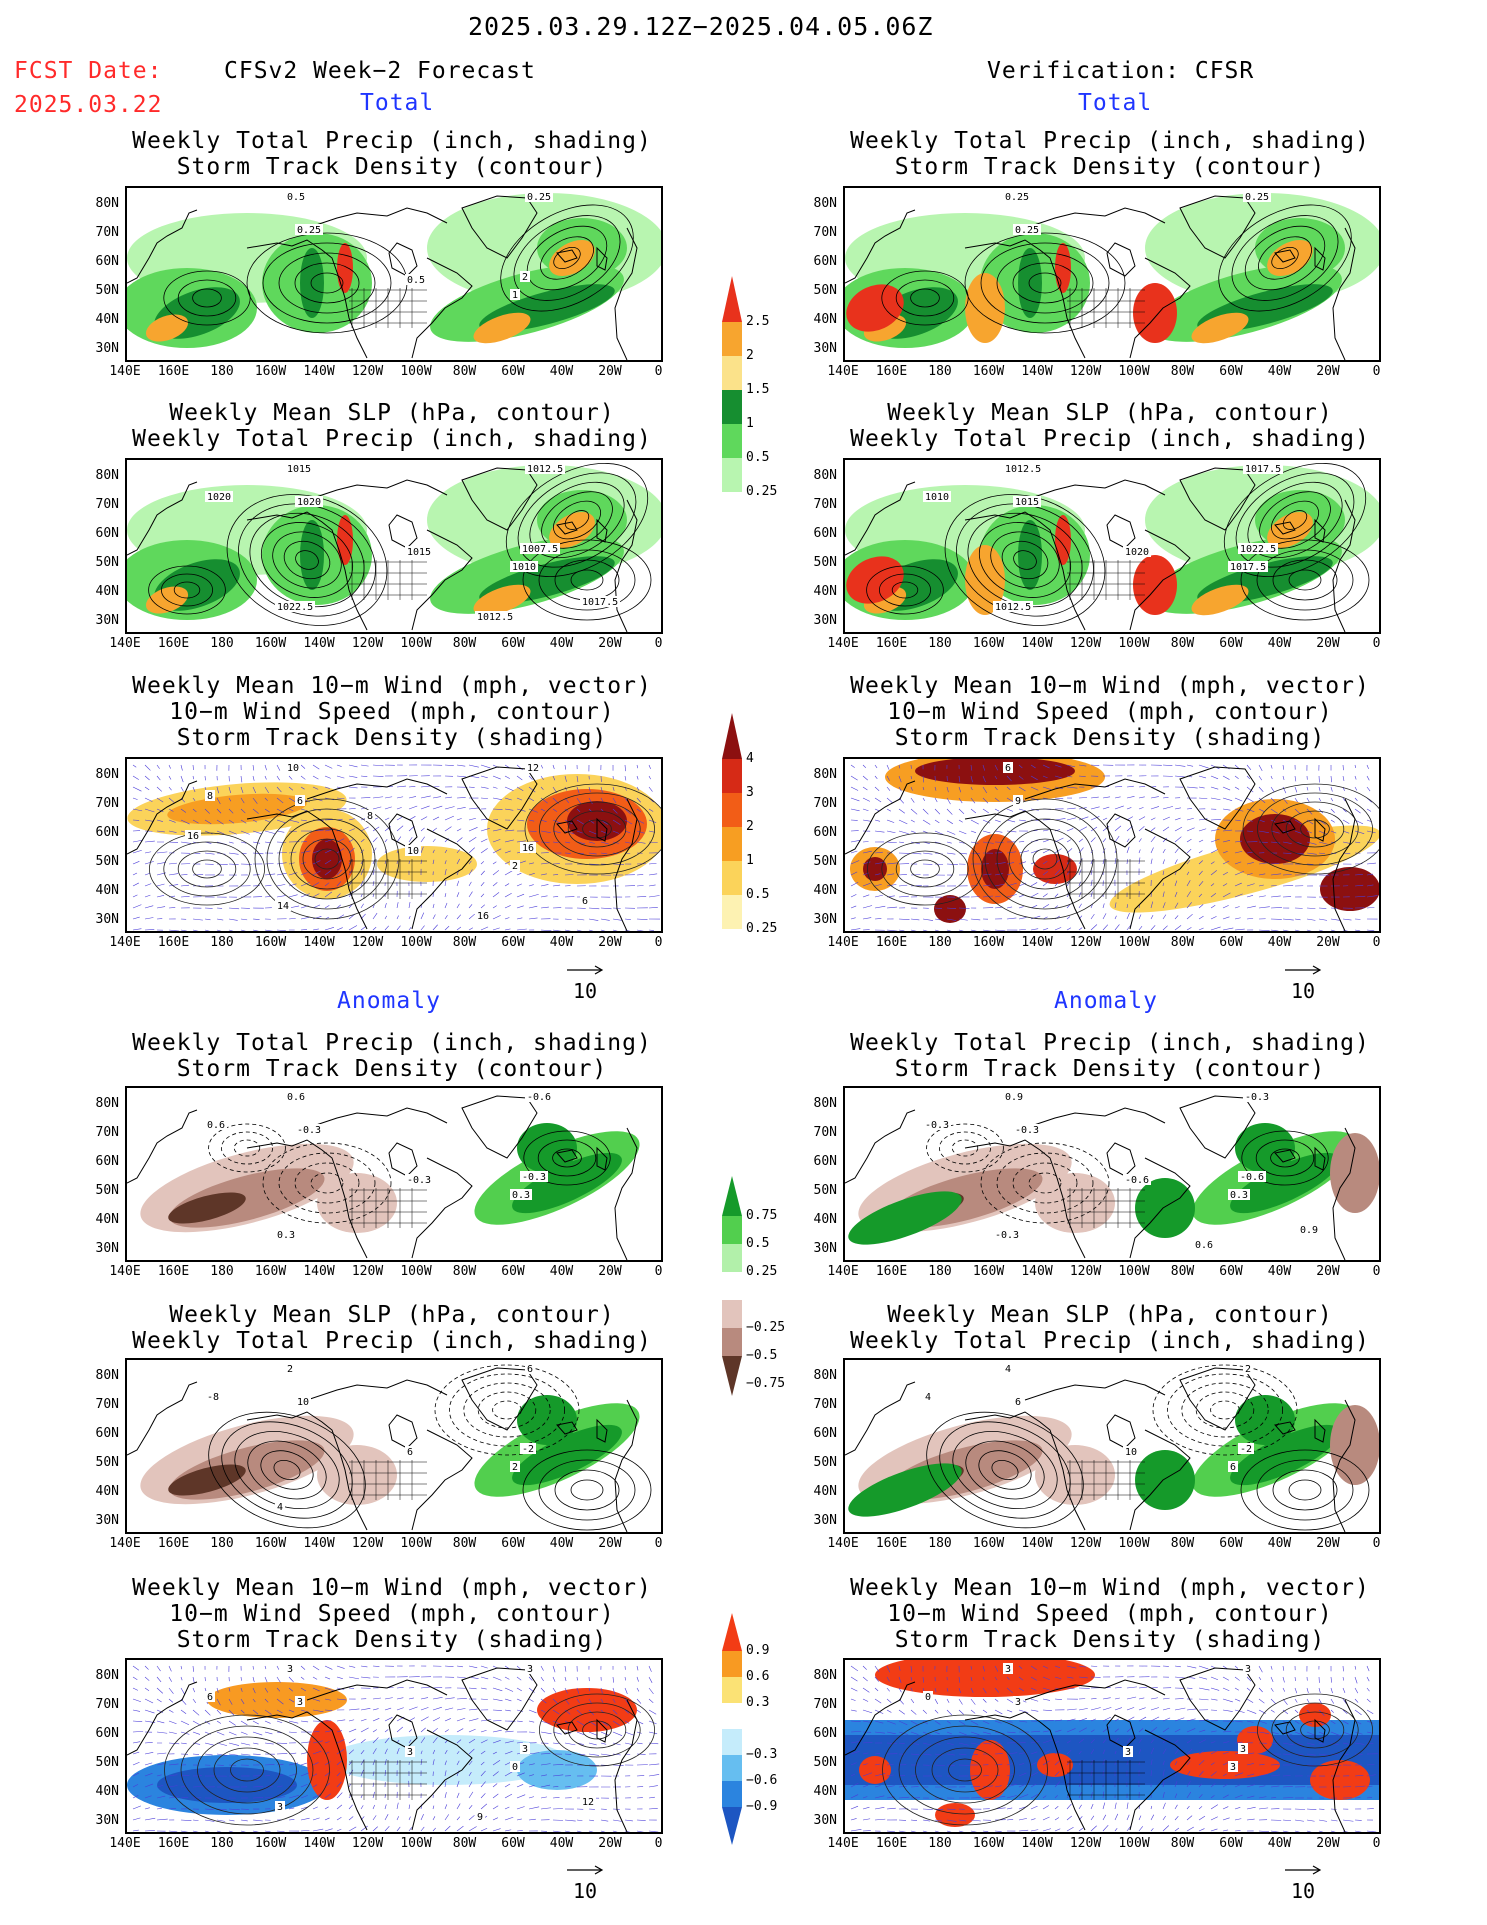 The height and width of the screenshot is (1925, 1487). I want to click on svg-text: -0.3, so click(419, 1180).